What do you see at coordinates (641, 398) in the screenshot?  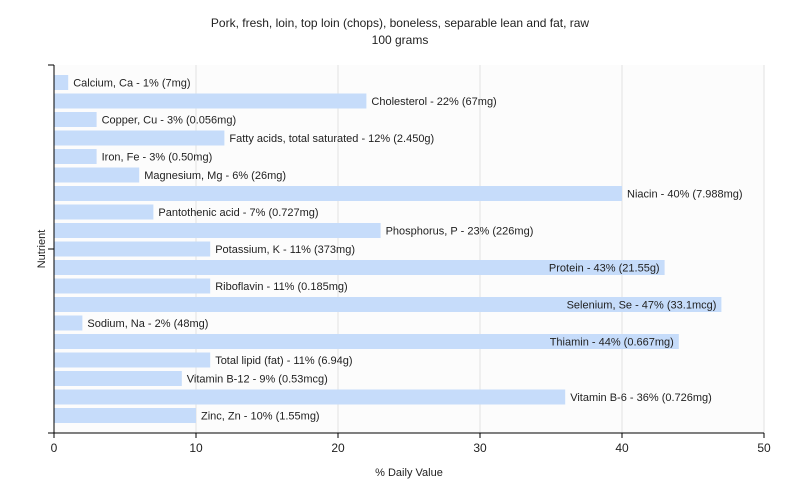 I see `bar-value-label: Vitamin B-6 - 36% (0.726mg)` at bounding box center [641, 398].